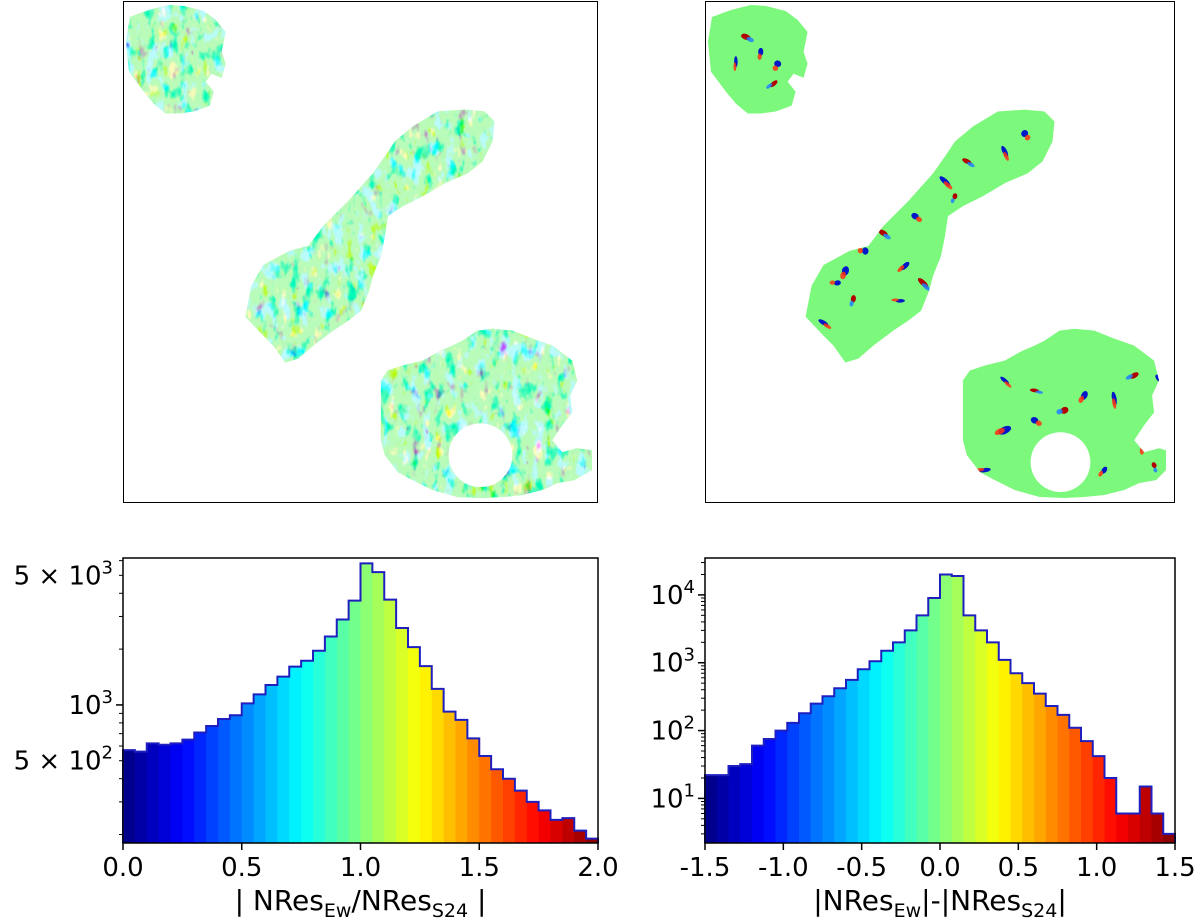  What do you see at coordinates (672, 662) in the screenshot?
I see `y-tick-label: 10³` at bounding box center [672, 662].